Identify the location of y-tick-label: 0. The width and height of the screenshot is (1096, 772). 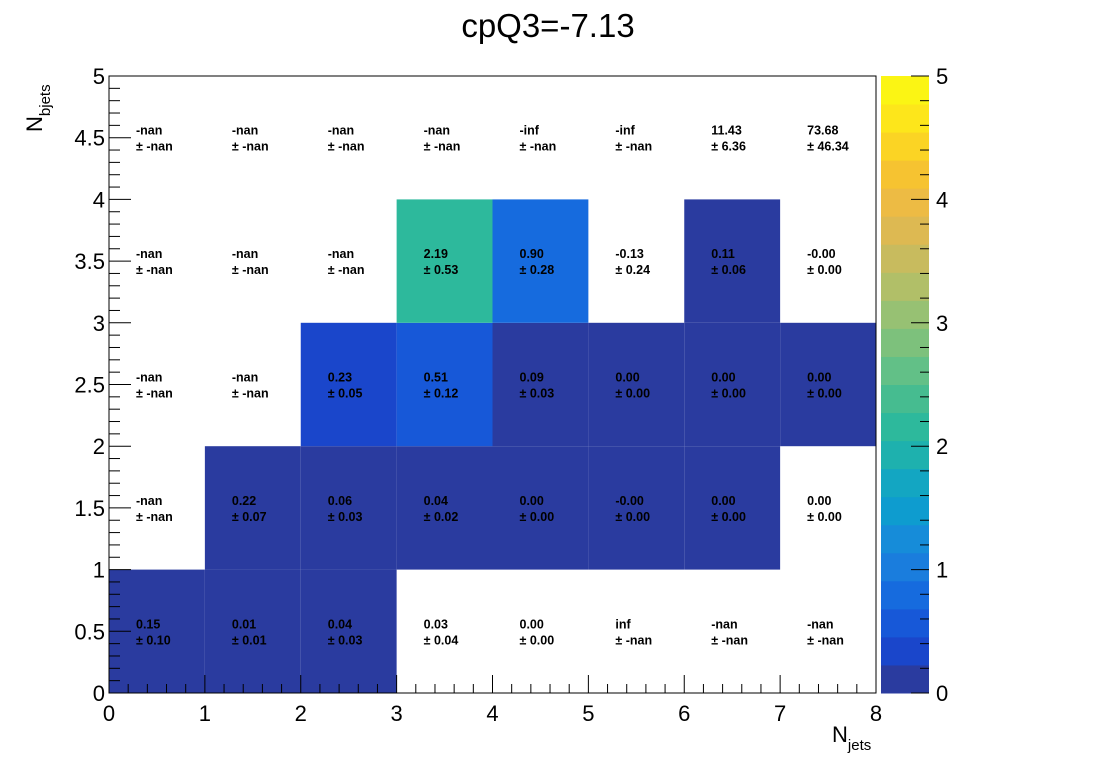
(99, 693).